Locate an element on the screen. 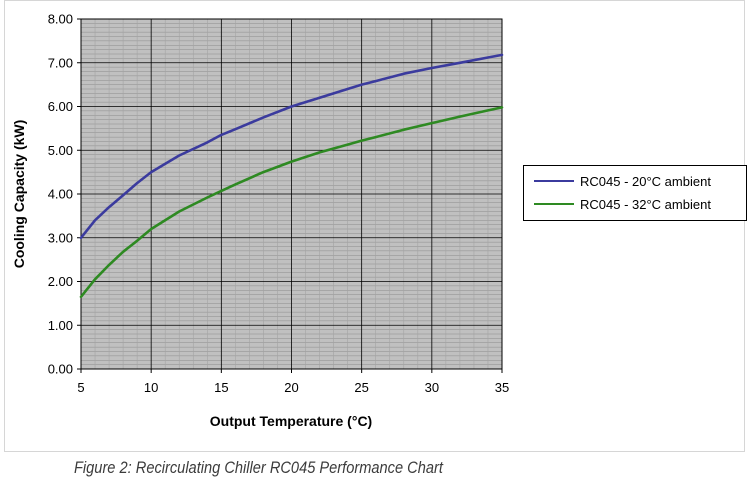 The width and height of the screenshot is (747, 488). x-tick-label: 5 is located at coordinates (80, 387).